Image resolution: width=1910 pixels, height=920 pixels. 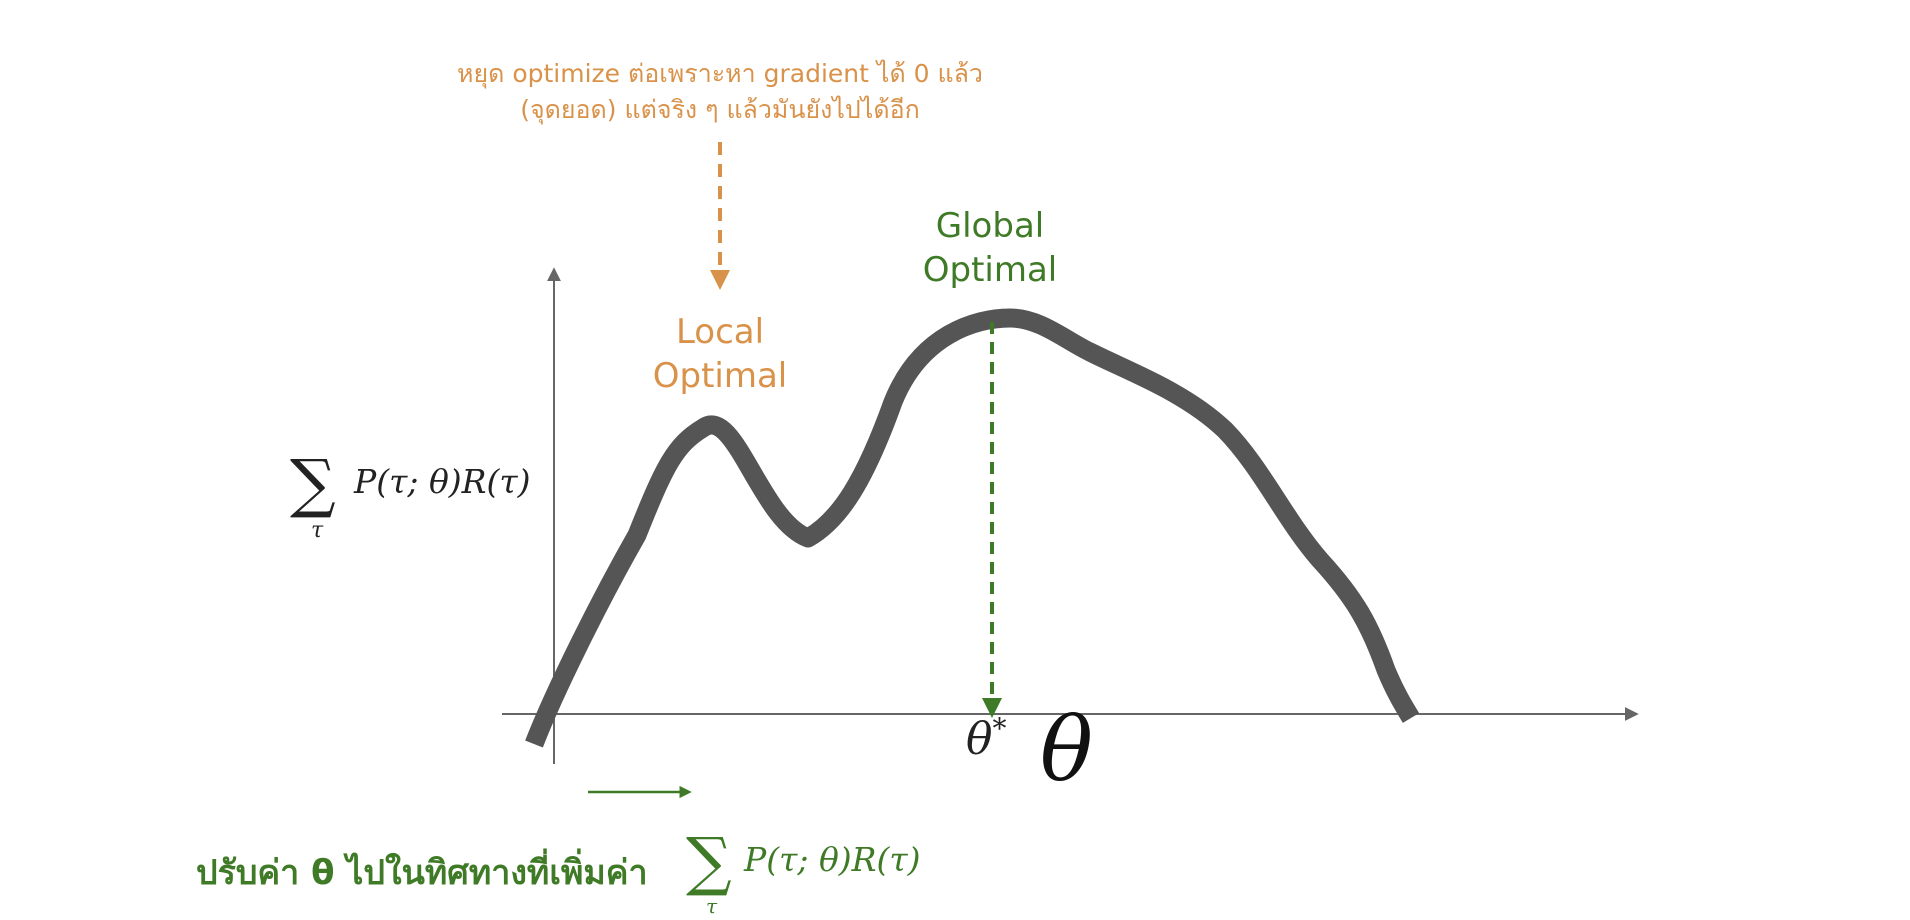 I want to click on optimum-theta-label: θ*, so click(x=986, y=738).